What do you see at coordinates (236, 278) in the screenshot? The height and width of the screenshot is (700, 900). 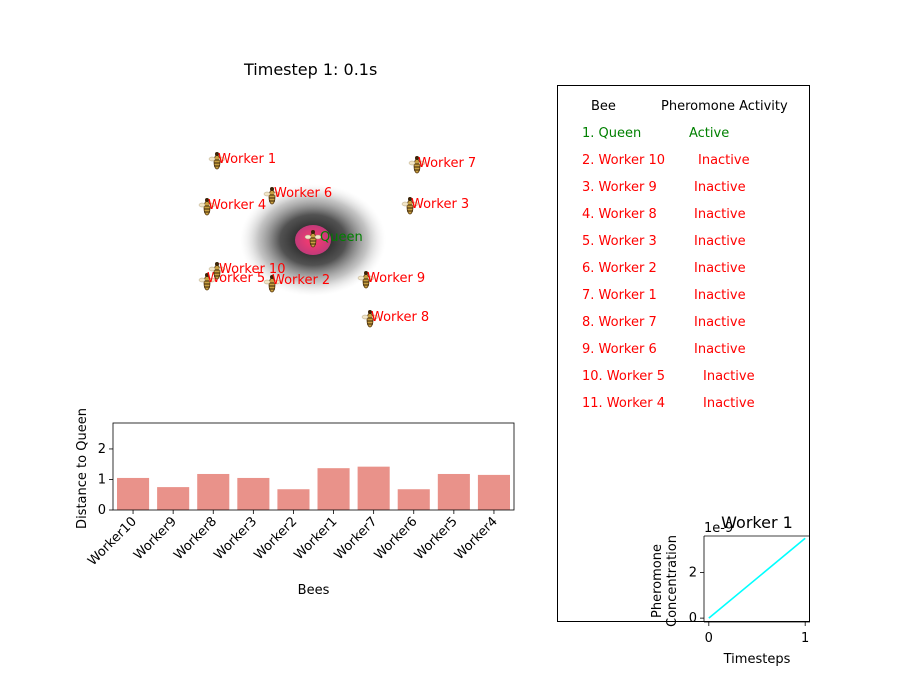 I see `bee-label-worker-5: Worker 5` at bounding box center [236, 278].